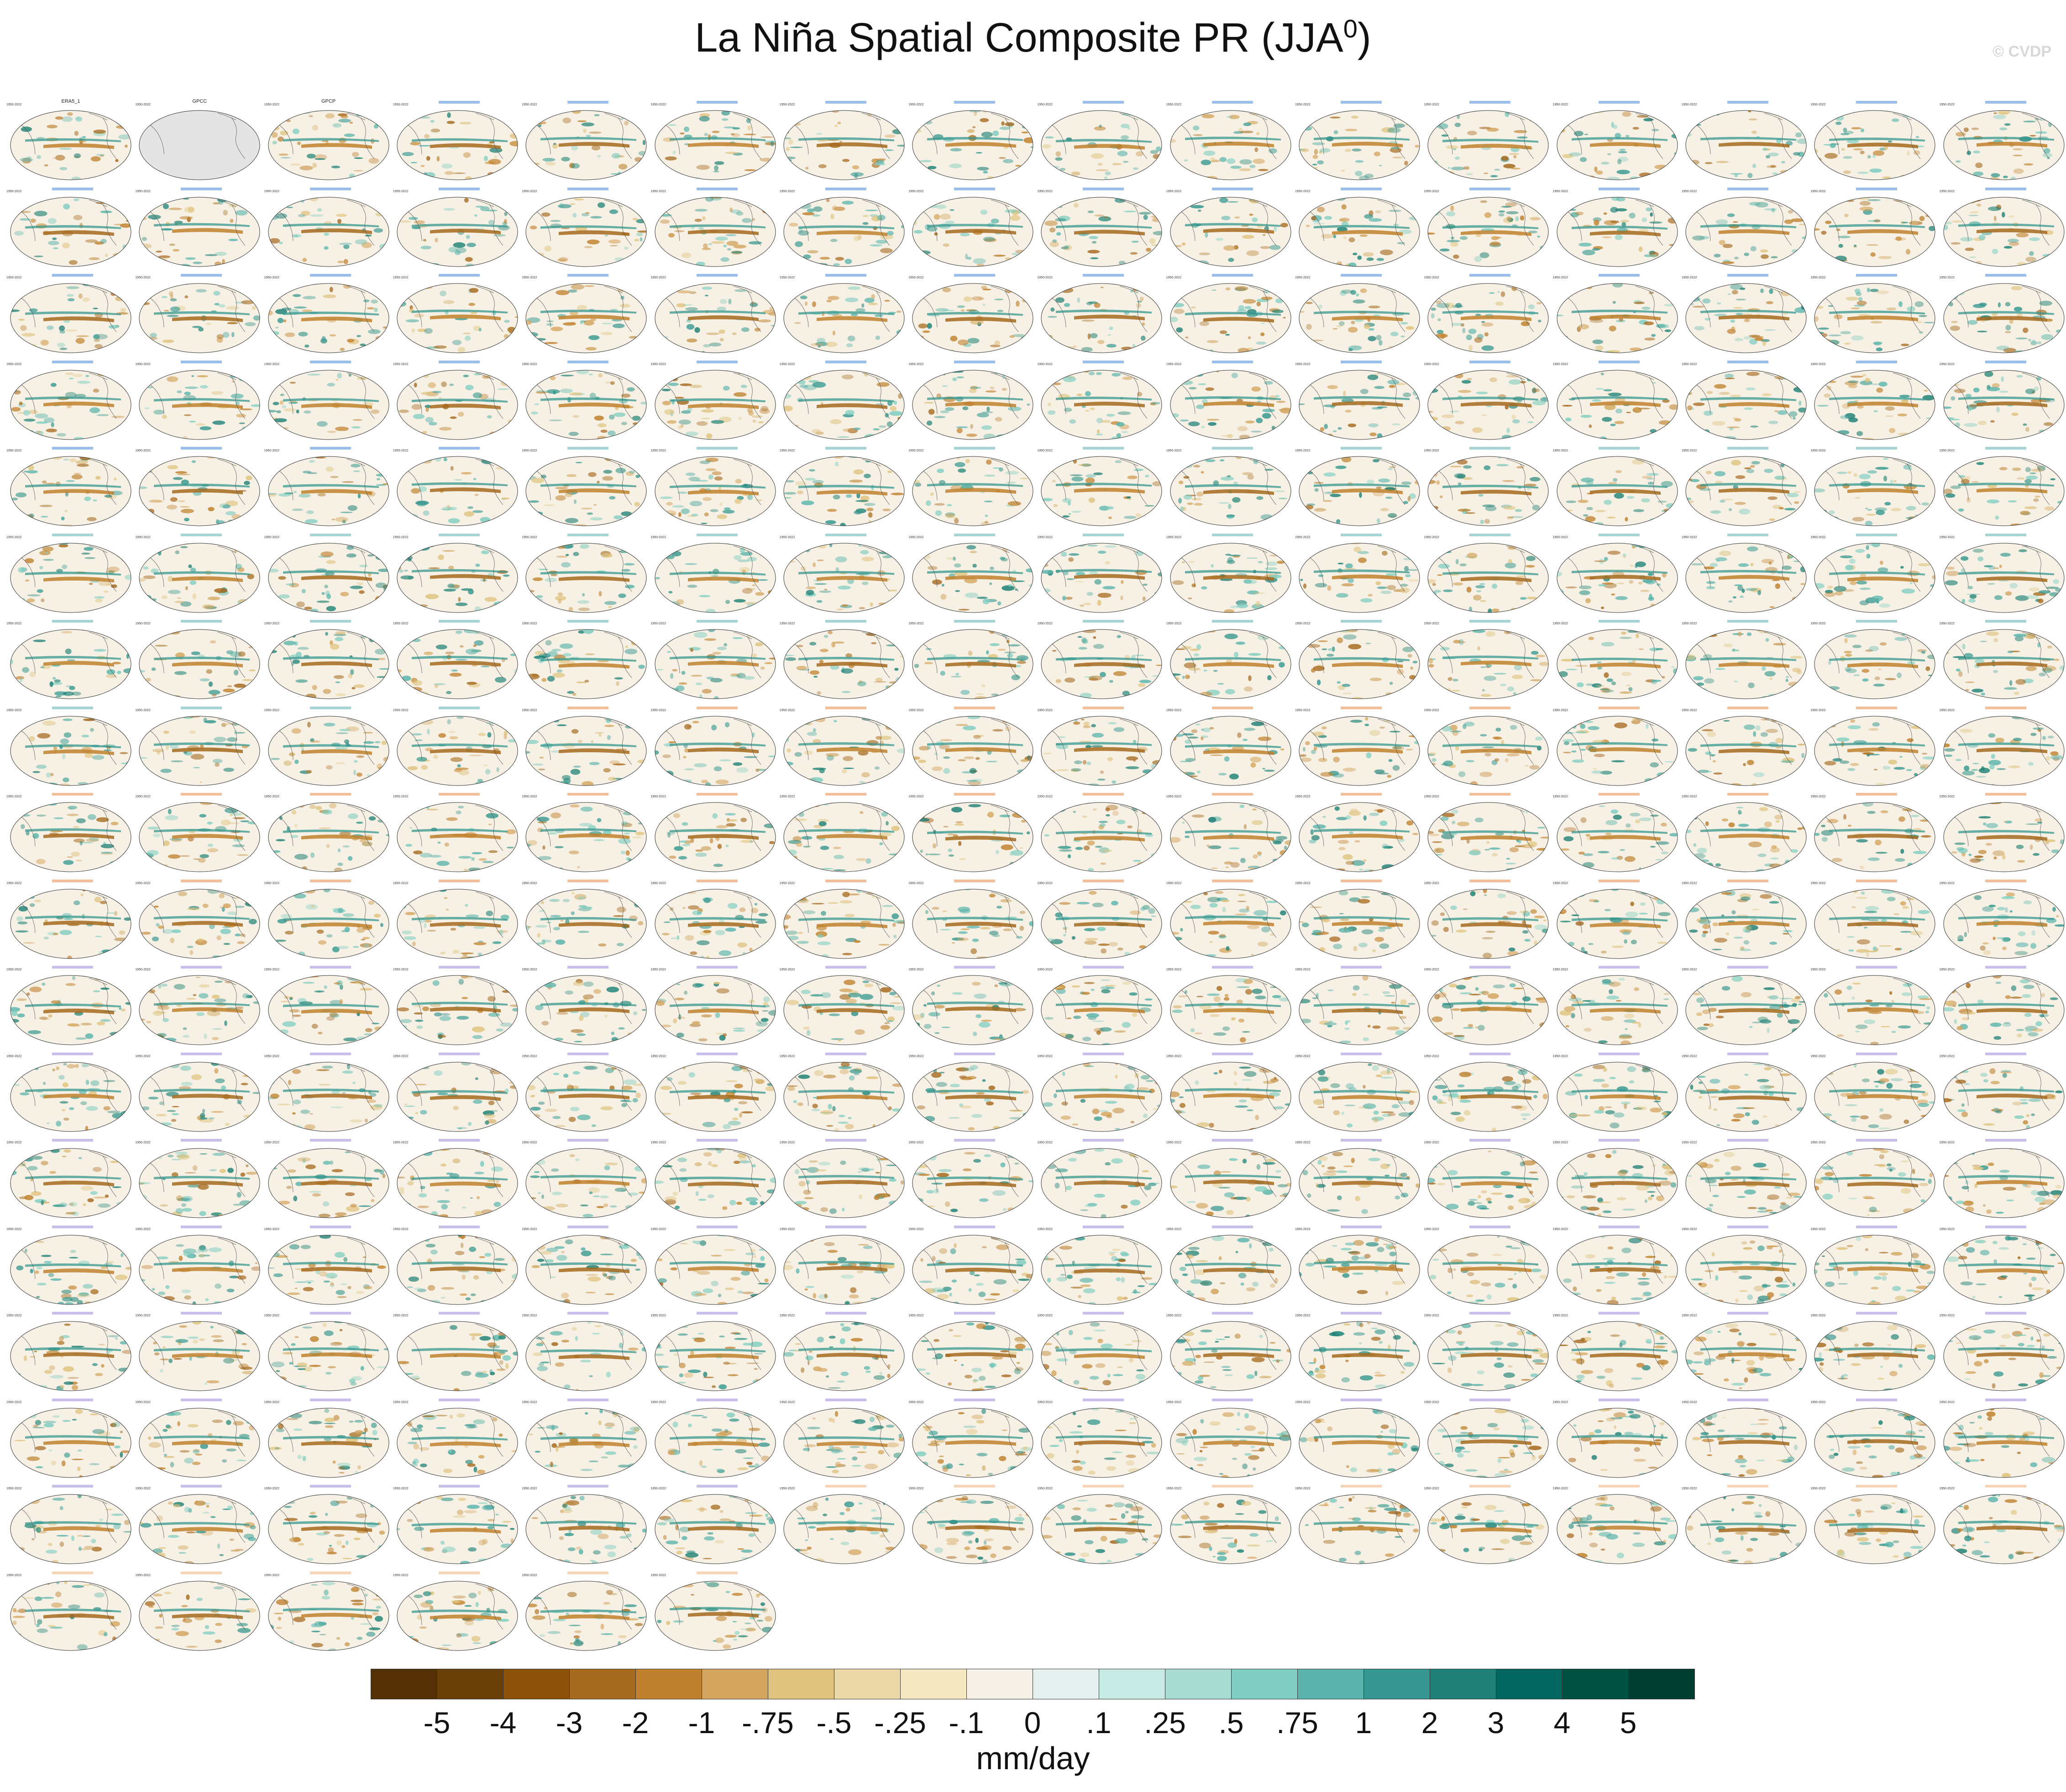  I want to click on map-equatorial-band, so click(594, 317).